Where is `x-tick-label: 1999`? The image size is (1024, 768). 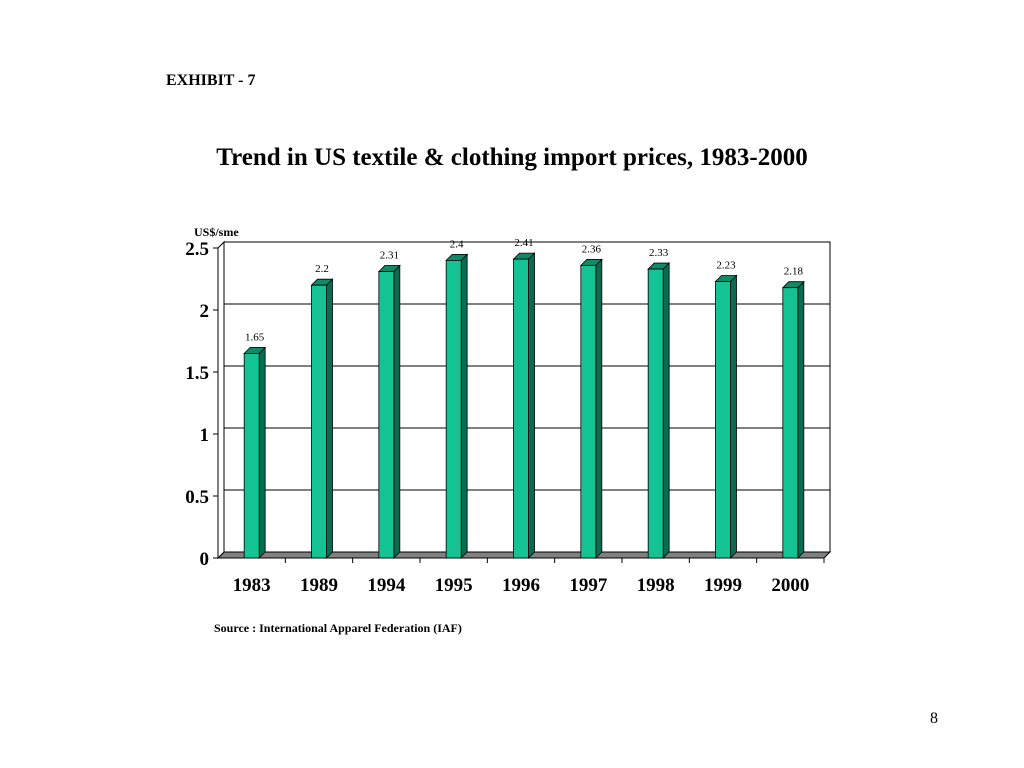
x-tick-label: 1999 is located at coordinates (723, 585).